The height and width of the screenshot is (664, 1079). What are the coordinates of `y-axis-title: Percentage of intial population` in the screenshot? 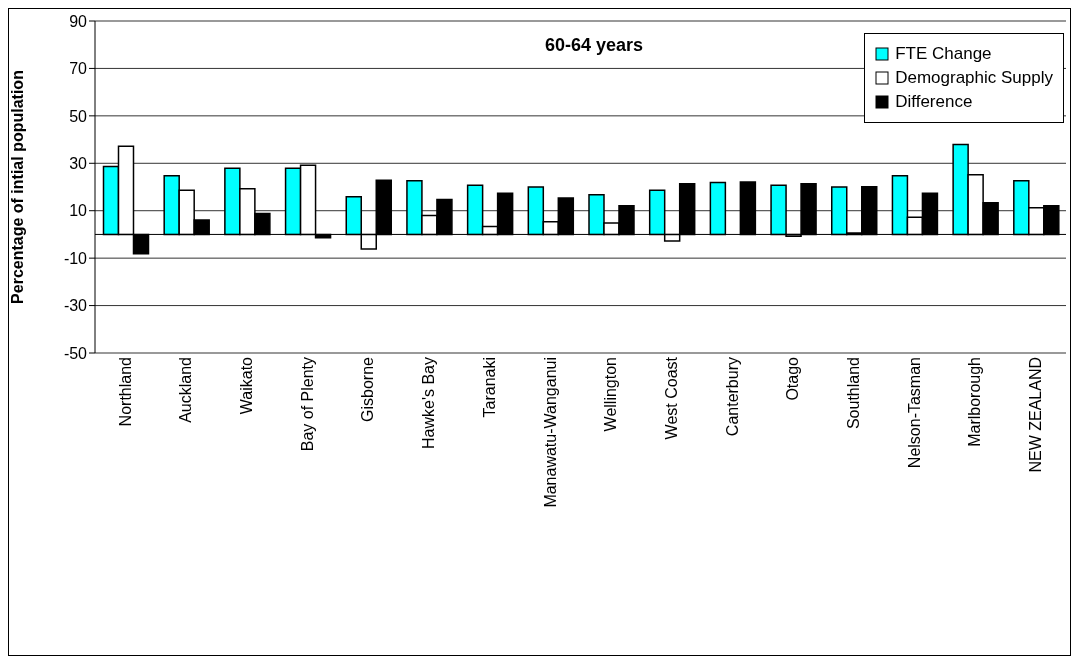 It's located at (17, 187).